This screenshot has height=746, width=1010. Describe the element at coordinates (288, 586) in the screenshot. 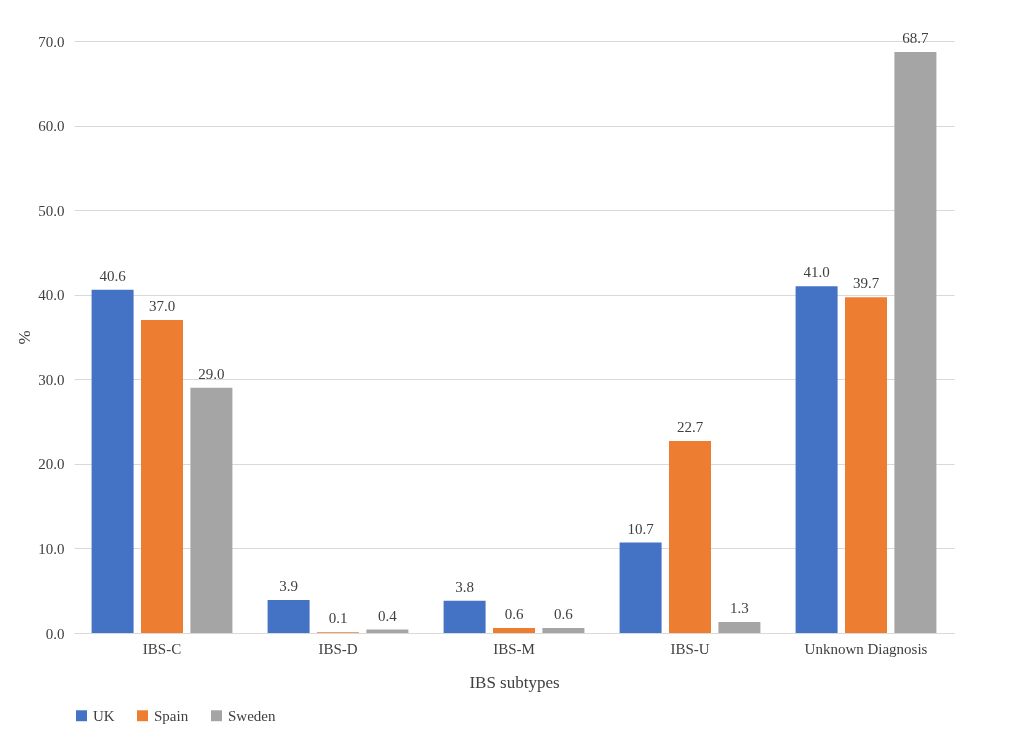

I see `data-label: 3.9` at that location.